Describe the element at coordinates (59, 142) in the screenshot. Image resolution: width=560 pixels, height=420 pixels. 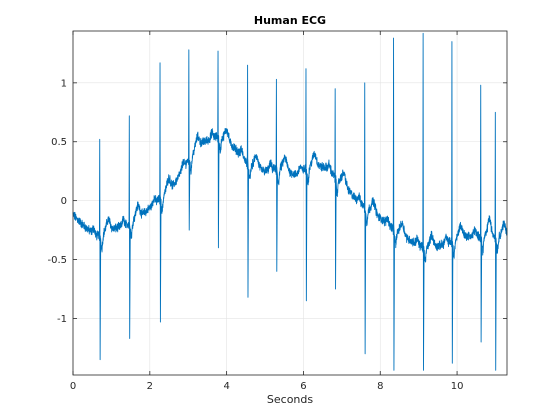
I see `y-tick-label: 0.5` at that location.